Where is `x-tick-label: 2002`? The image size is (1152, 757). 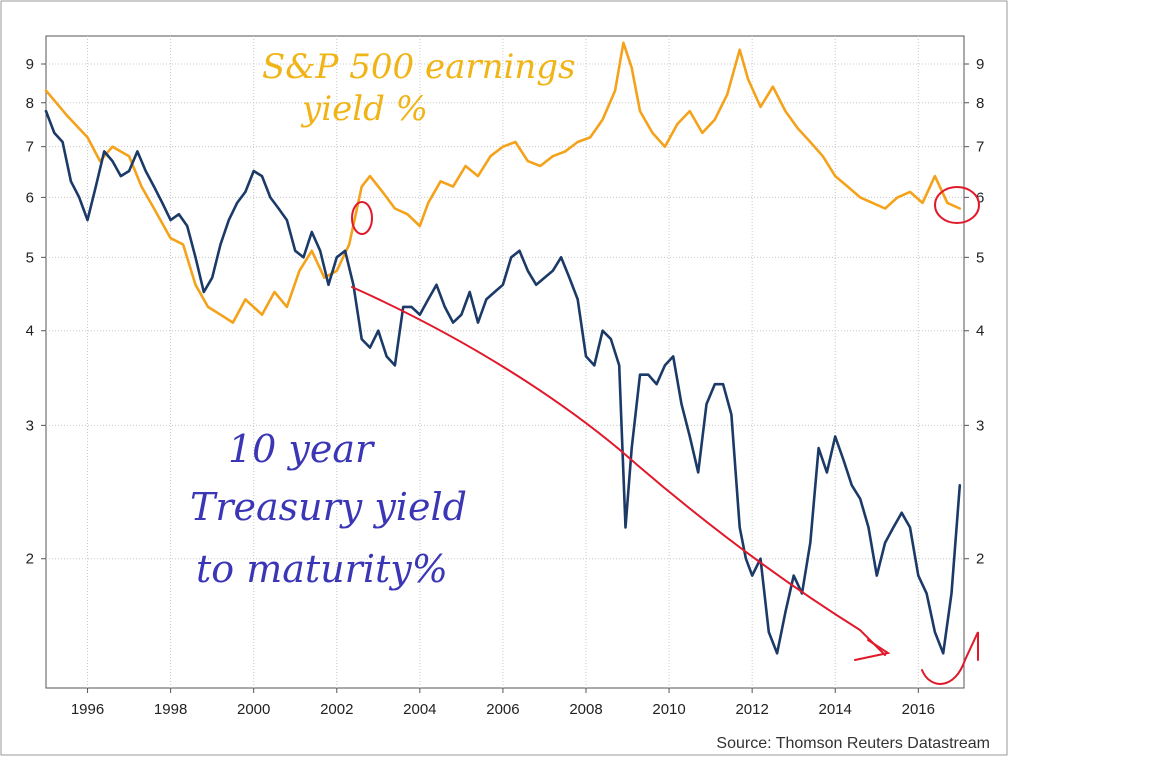 x-tick-label: 2002 is located at coordinates (336, 709).